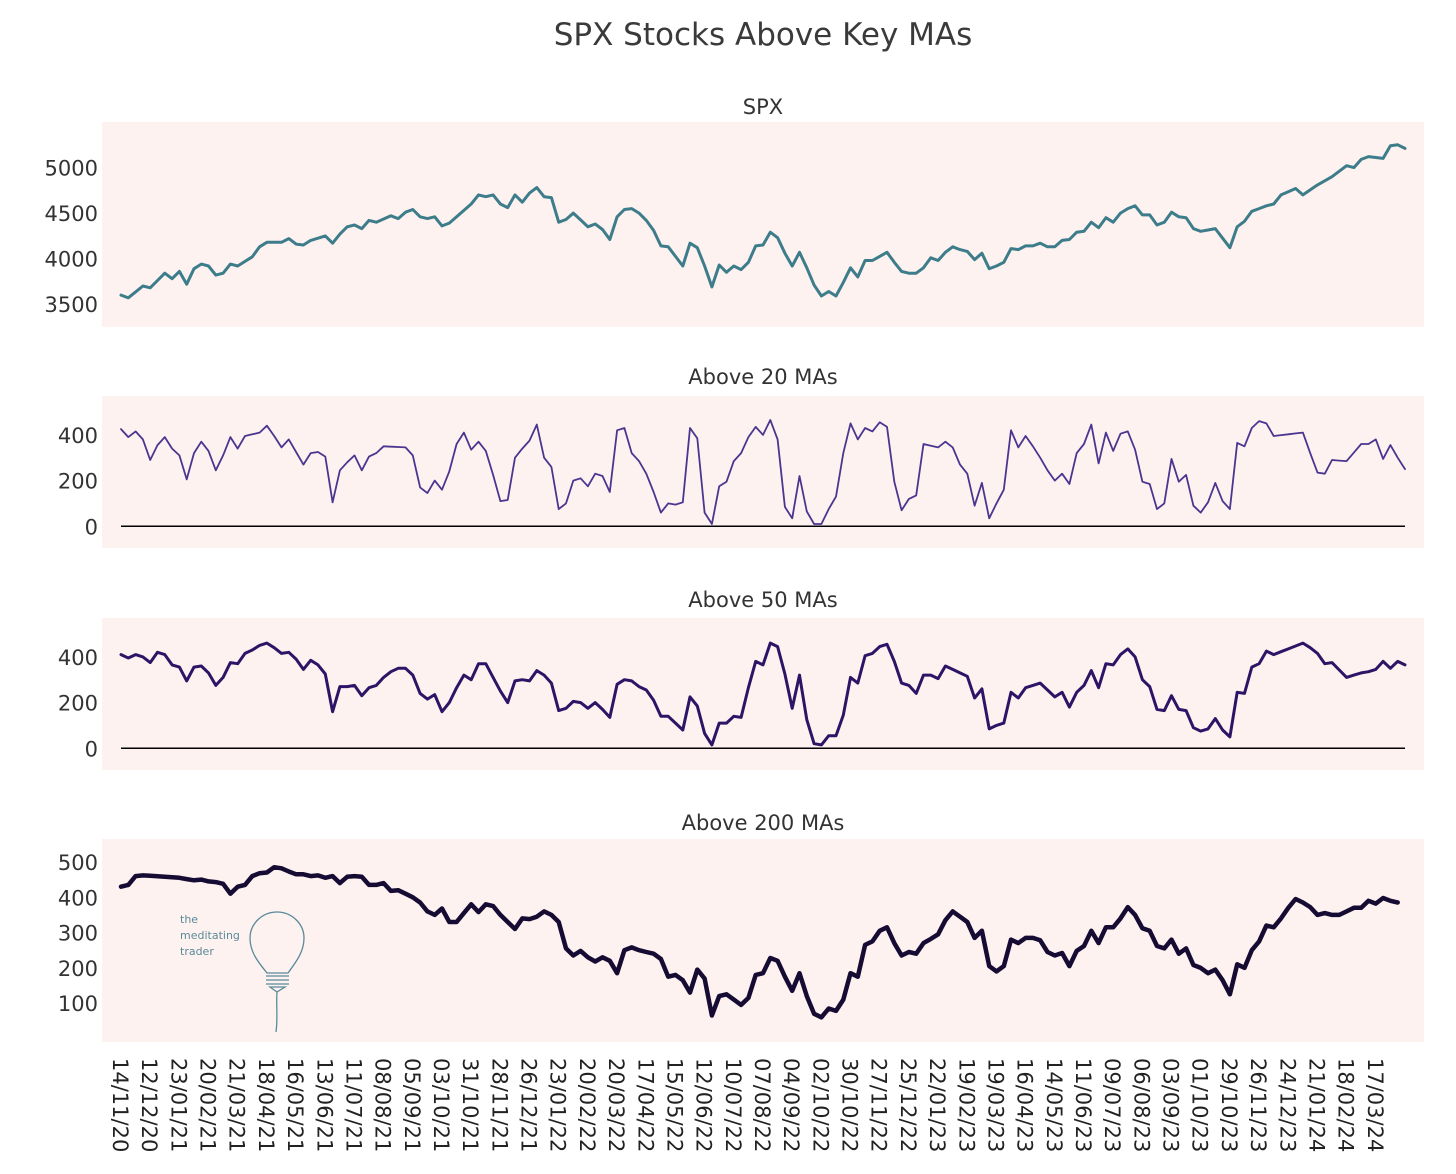 Image resolution: width=1456 pixels, height=1174 pixels. Describe the element at coordinates (763, 35) in the screenshot. I see `chart-title: SPX Stocks Above Key MAs` at that location.